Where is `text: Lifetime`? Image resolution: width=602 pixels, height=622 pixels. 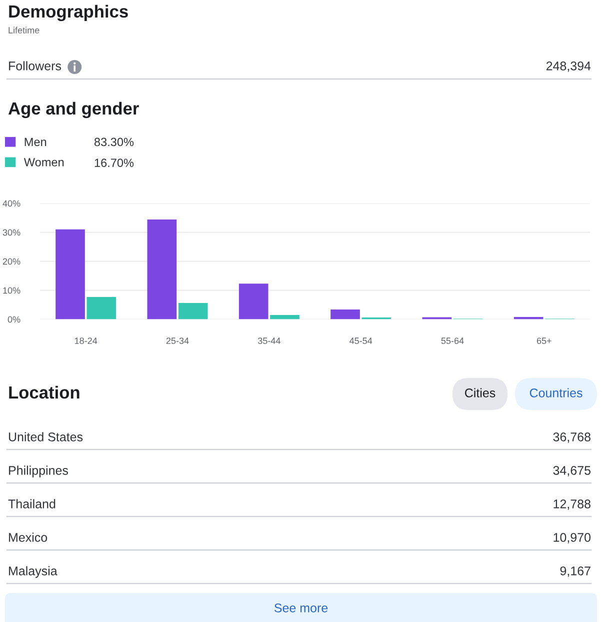
text: Lifetime is located at coordinates (24, 30).